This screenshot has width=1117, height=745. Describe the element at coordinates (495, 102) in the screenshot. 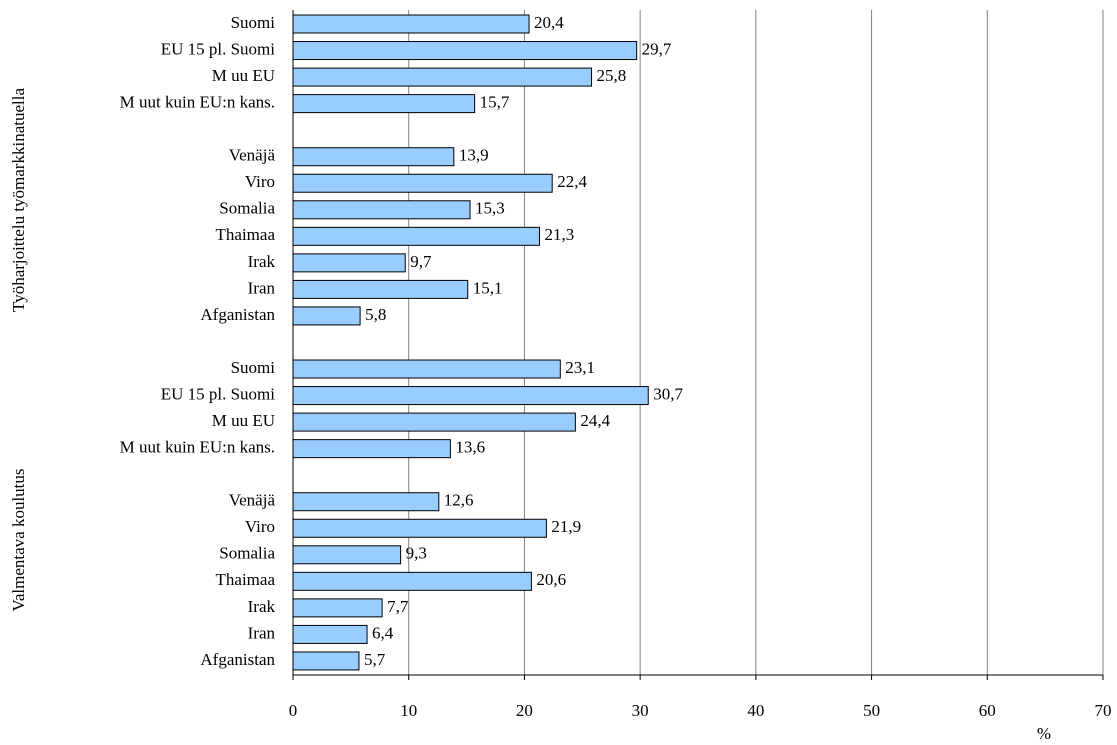

I see `value-label: 15,7` at that location.